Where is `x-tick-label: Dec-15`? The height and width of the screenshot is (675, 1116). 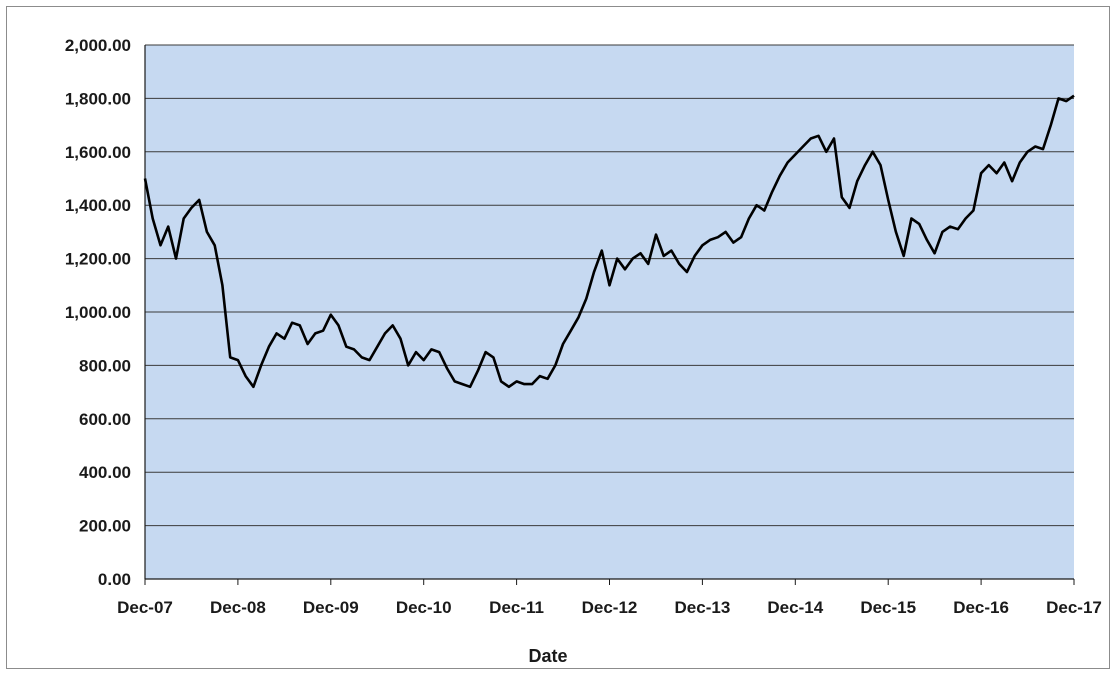 x-tick-label: Dec-15 is located at coordinates (888, 607).